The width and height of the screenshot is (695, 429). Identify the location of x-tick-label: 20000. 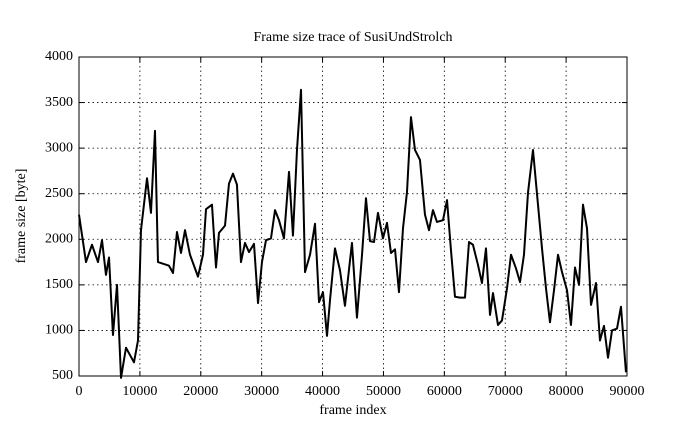
(200, 391).